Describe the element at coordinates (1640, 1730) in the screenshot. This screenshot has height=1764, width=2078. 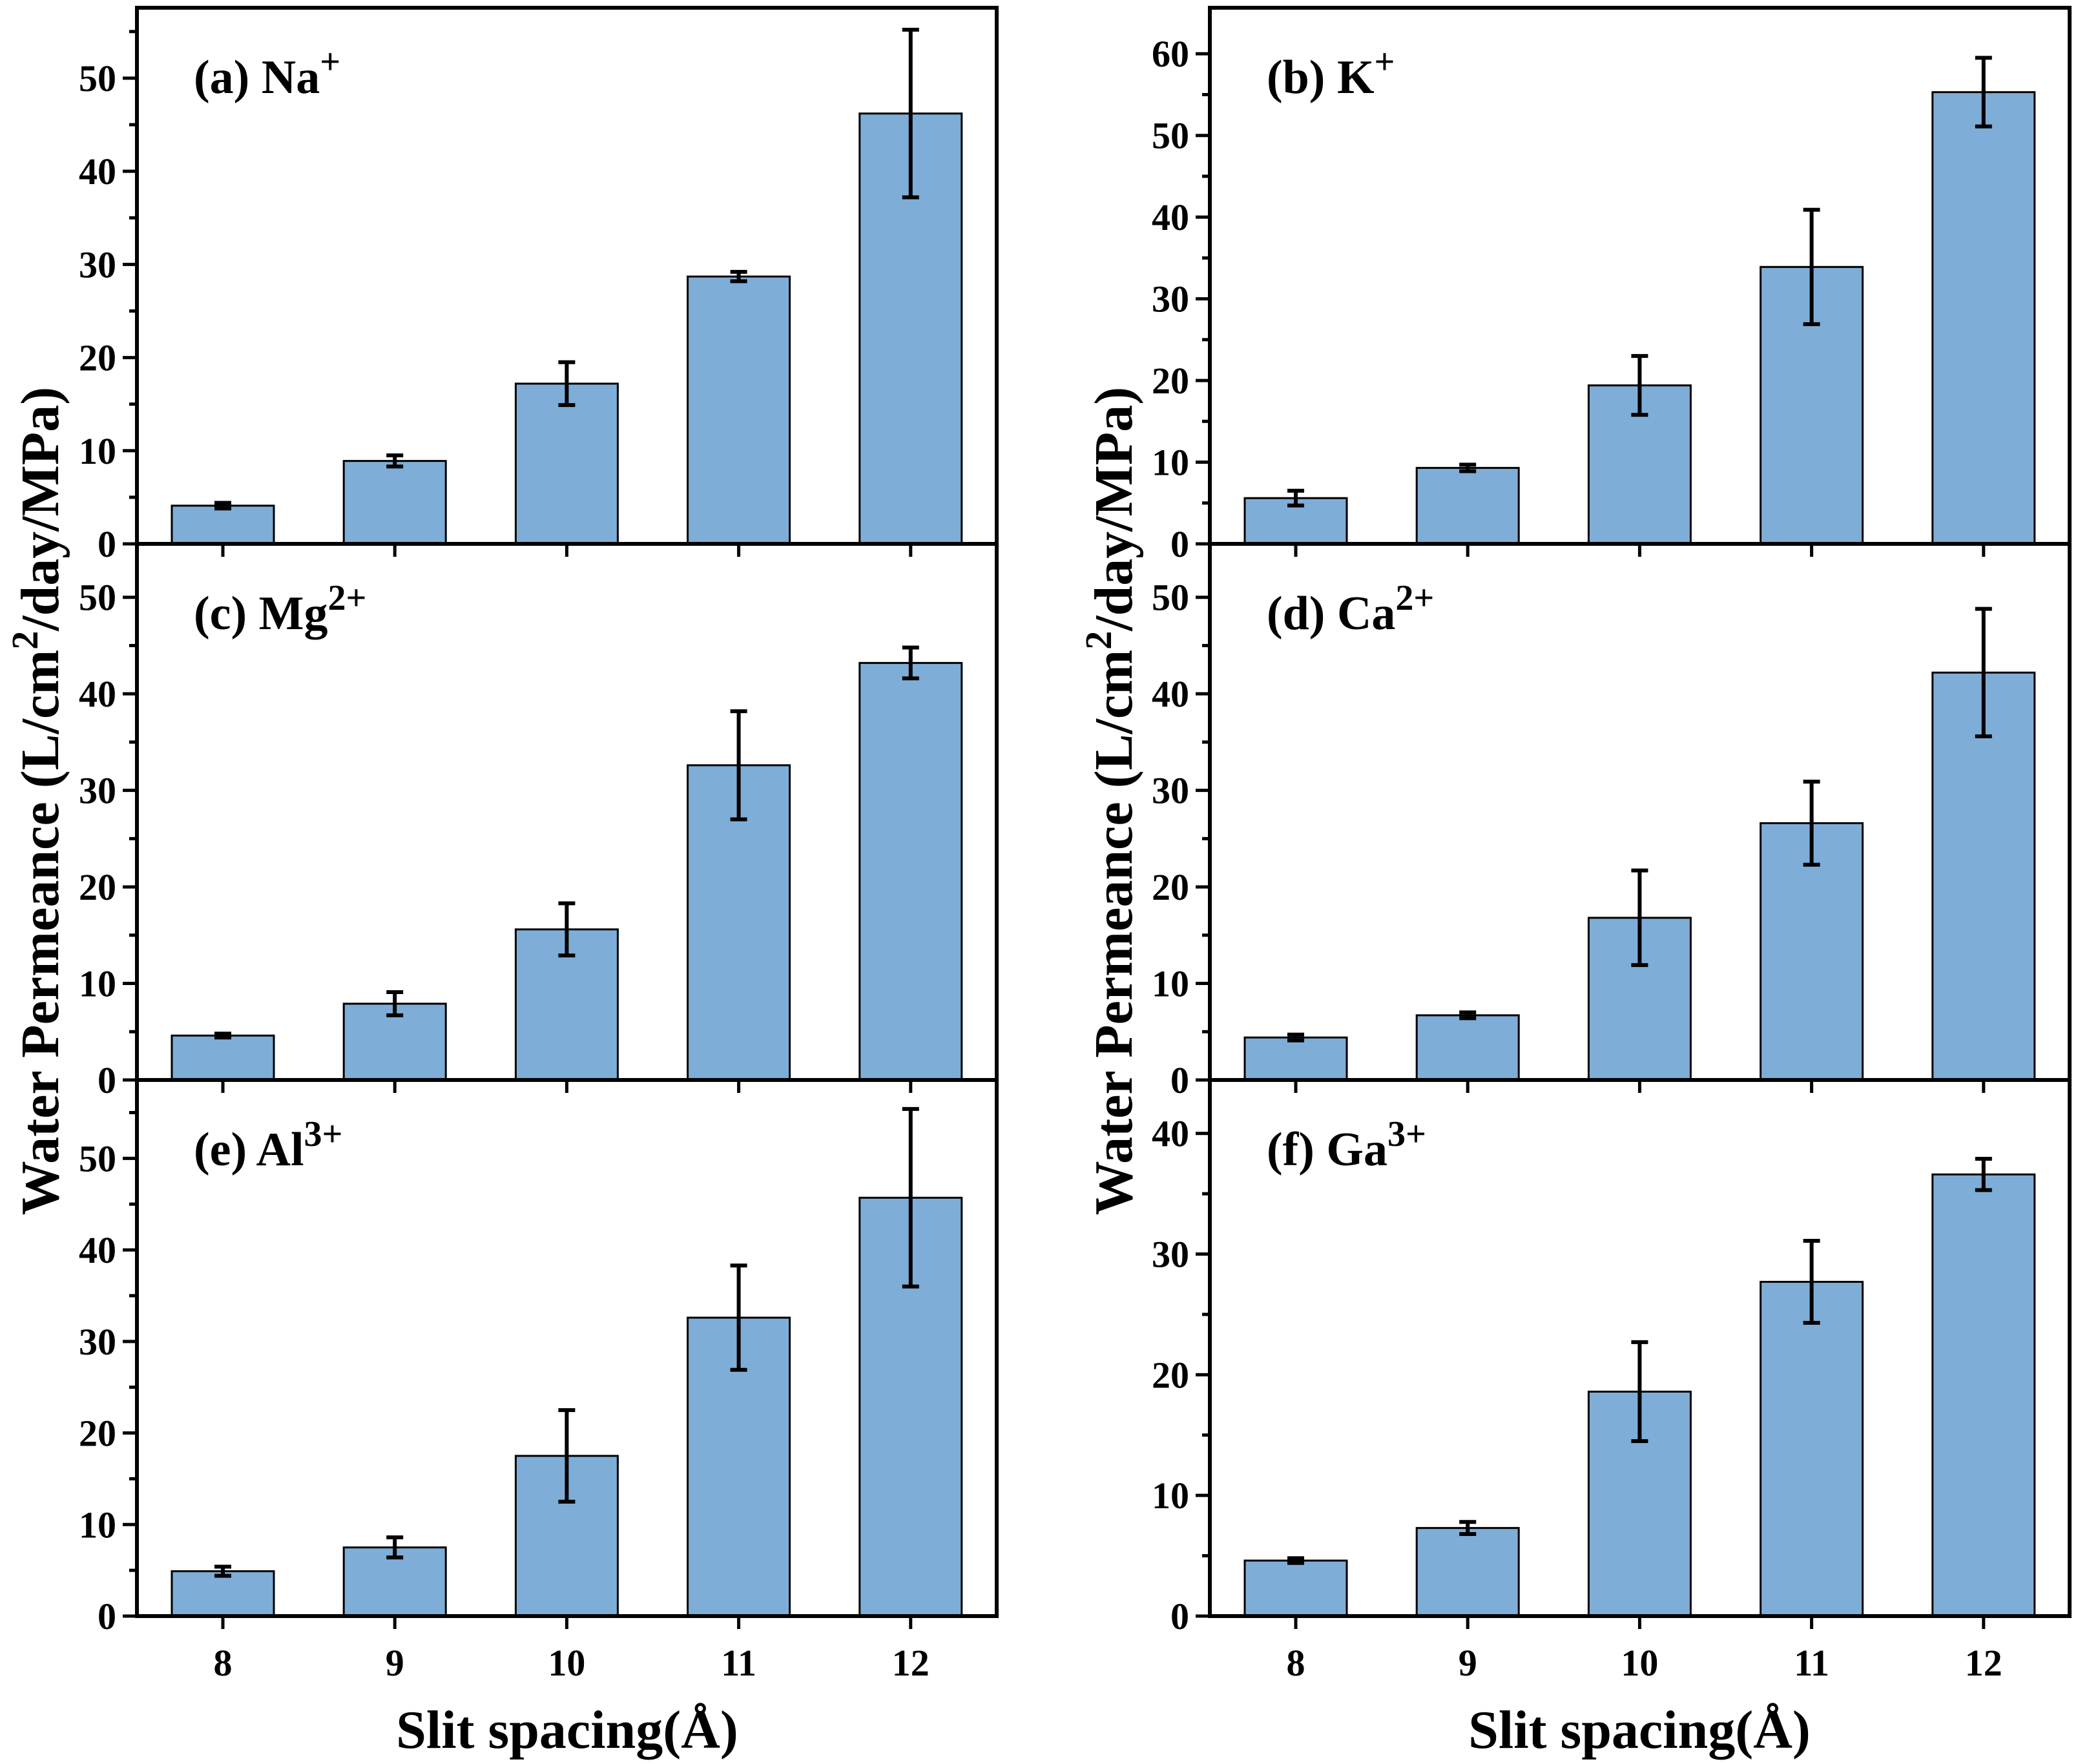
I see `x-axis-title-right: Slit spacing(Å)` at that location.